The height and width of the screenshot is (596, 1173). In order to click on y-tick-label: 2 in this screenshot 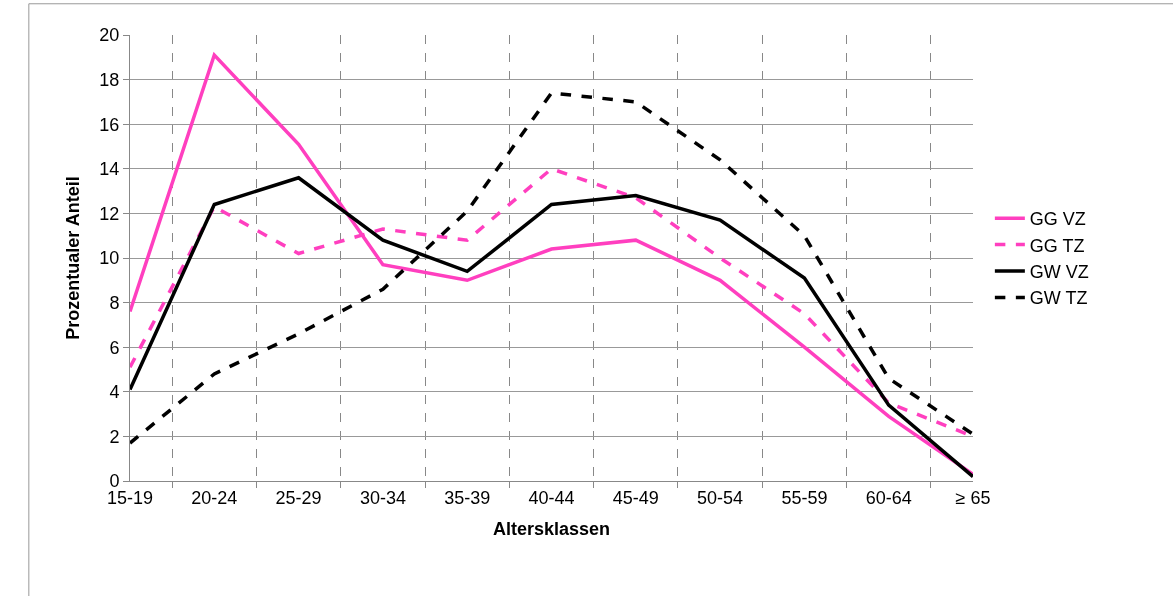, I will do `click(114, 436)`.